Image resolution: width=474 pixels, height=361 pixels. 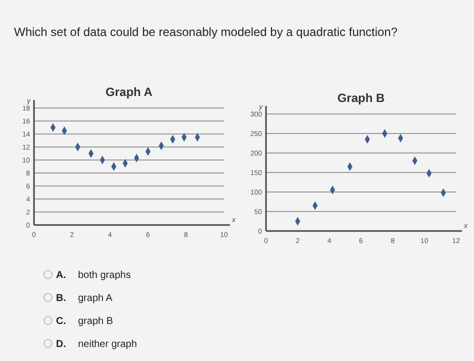 I want to click on text: C., so click(x=61, y=321).